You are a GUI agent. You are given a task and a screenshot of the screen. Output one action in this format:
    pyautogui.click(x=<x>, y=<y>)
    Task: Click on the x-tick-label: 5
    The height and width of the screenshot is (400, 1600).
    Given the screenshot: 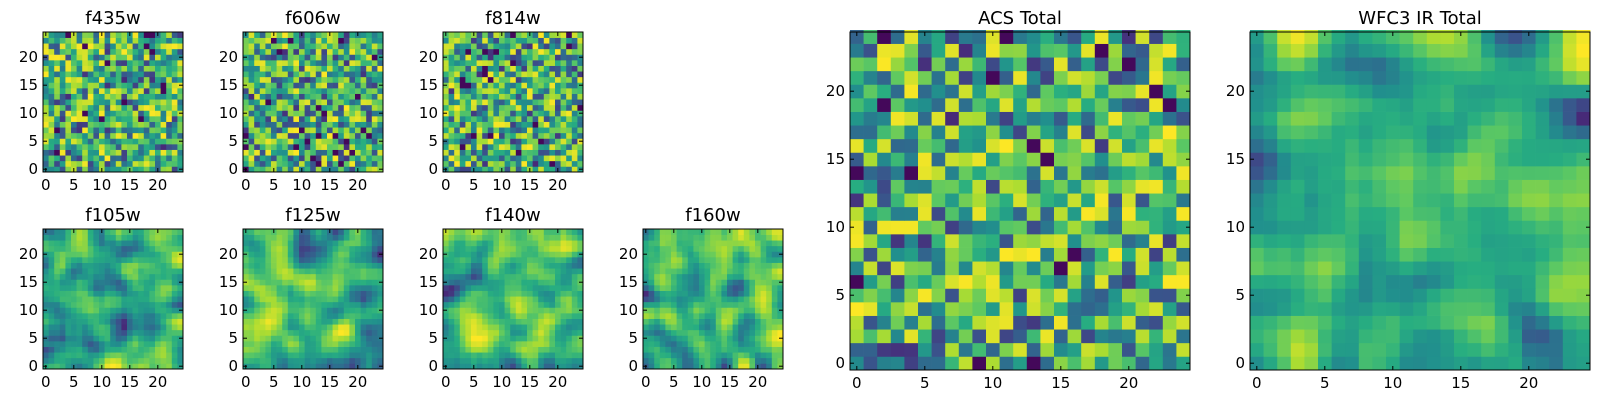 What is the action you would take?
    pyautogui.click(x=274, y=382)
    